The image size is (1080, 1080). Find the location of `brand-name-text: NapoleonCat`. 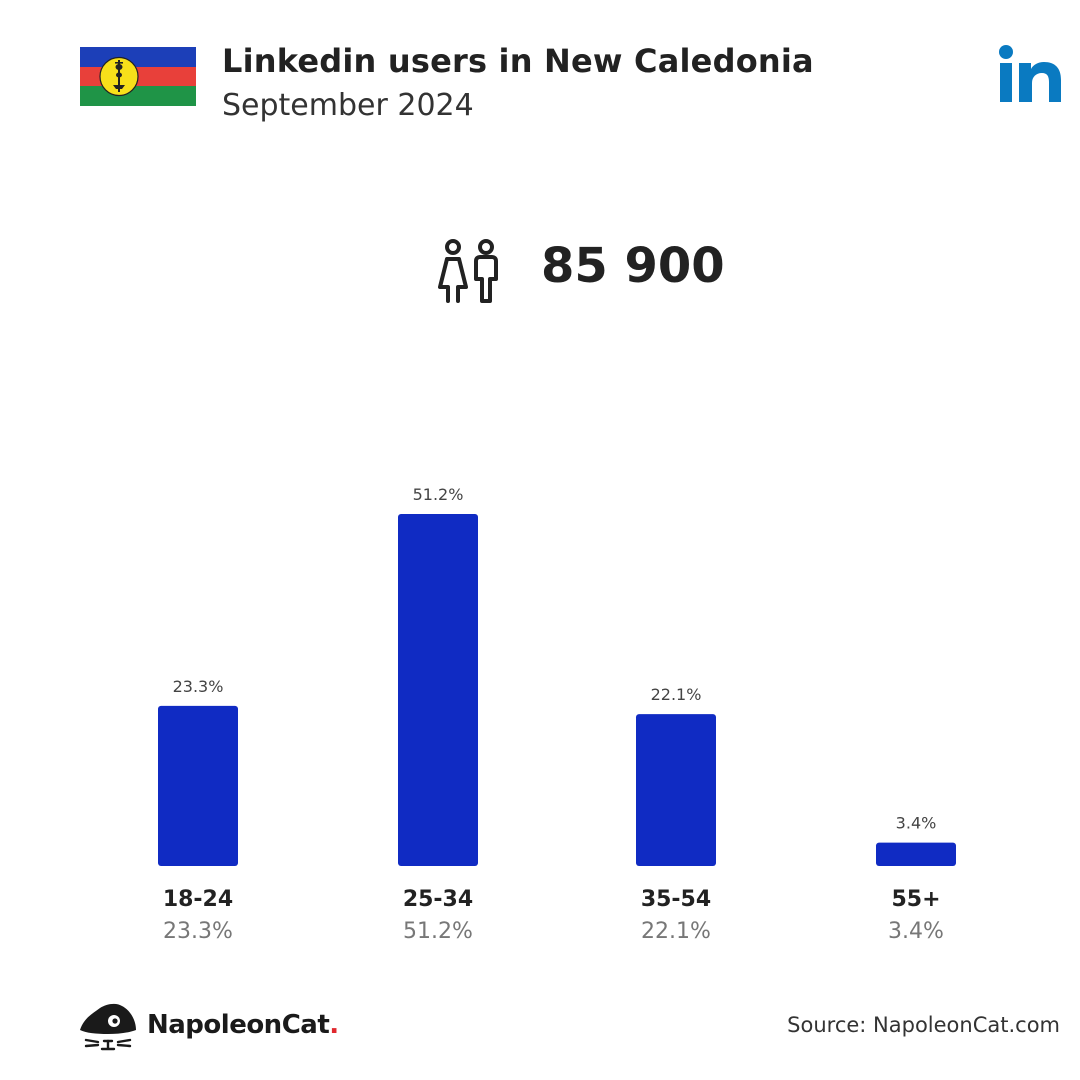

brand-name-text: NapoleonCat is located at coordinates (238, 1025).